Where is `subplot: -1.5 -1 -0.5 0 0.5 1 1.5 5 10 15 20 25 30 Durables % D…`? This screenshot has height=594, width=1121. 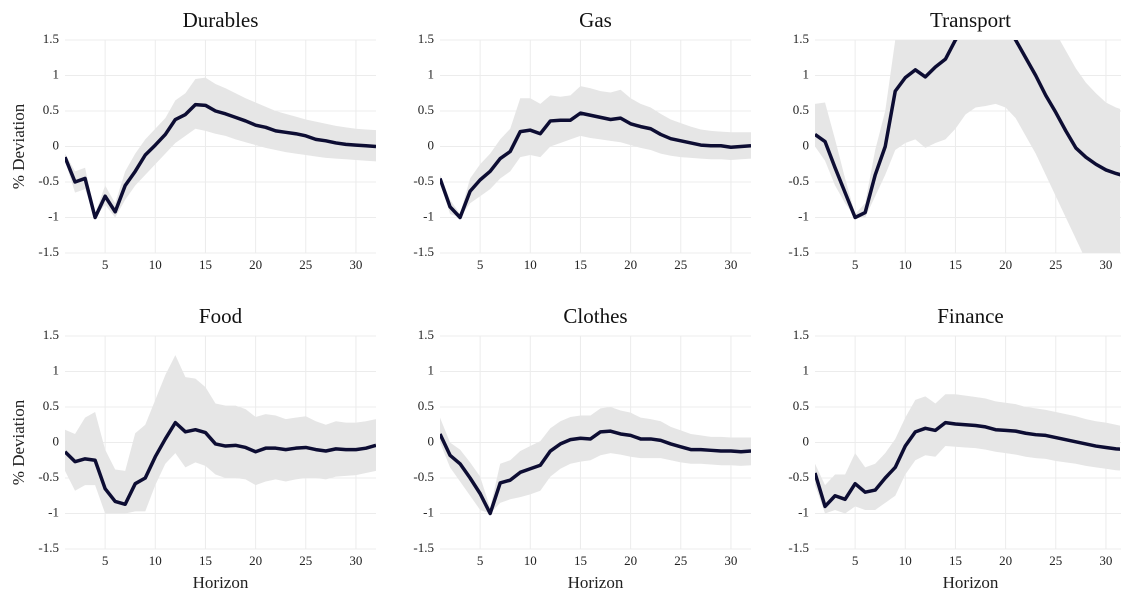 subplot: -1.5 -1 -0.5 0 0.5 1 1.5 5 10 15 20 25 30 Durables % D… is located at coordinates (192, 140).